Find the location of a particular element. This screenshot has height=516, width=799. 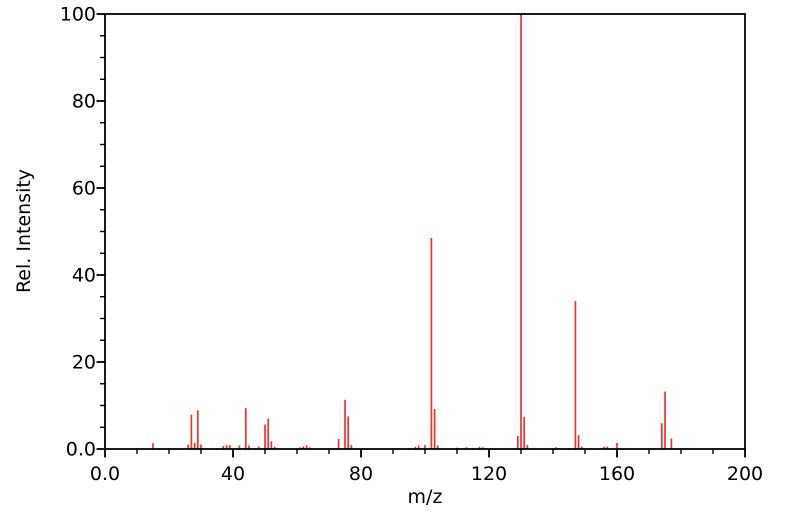

y-tick-label: 80 is located at coordinates (84, 102).